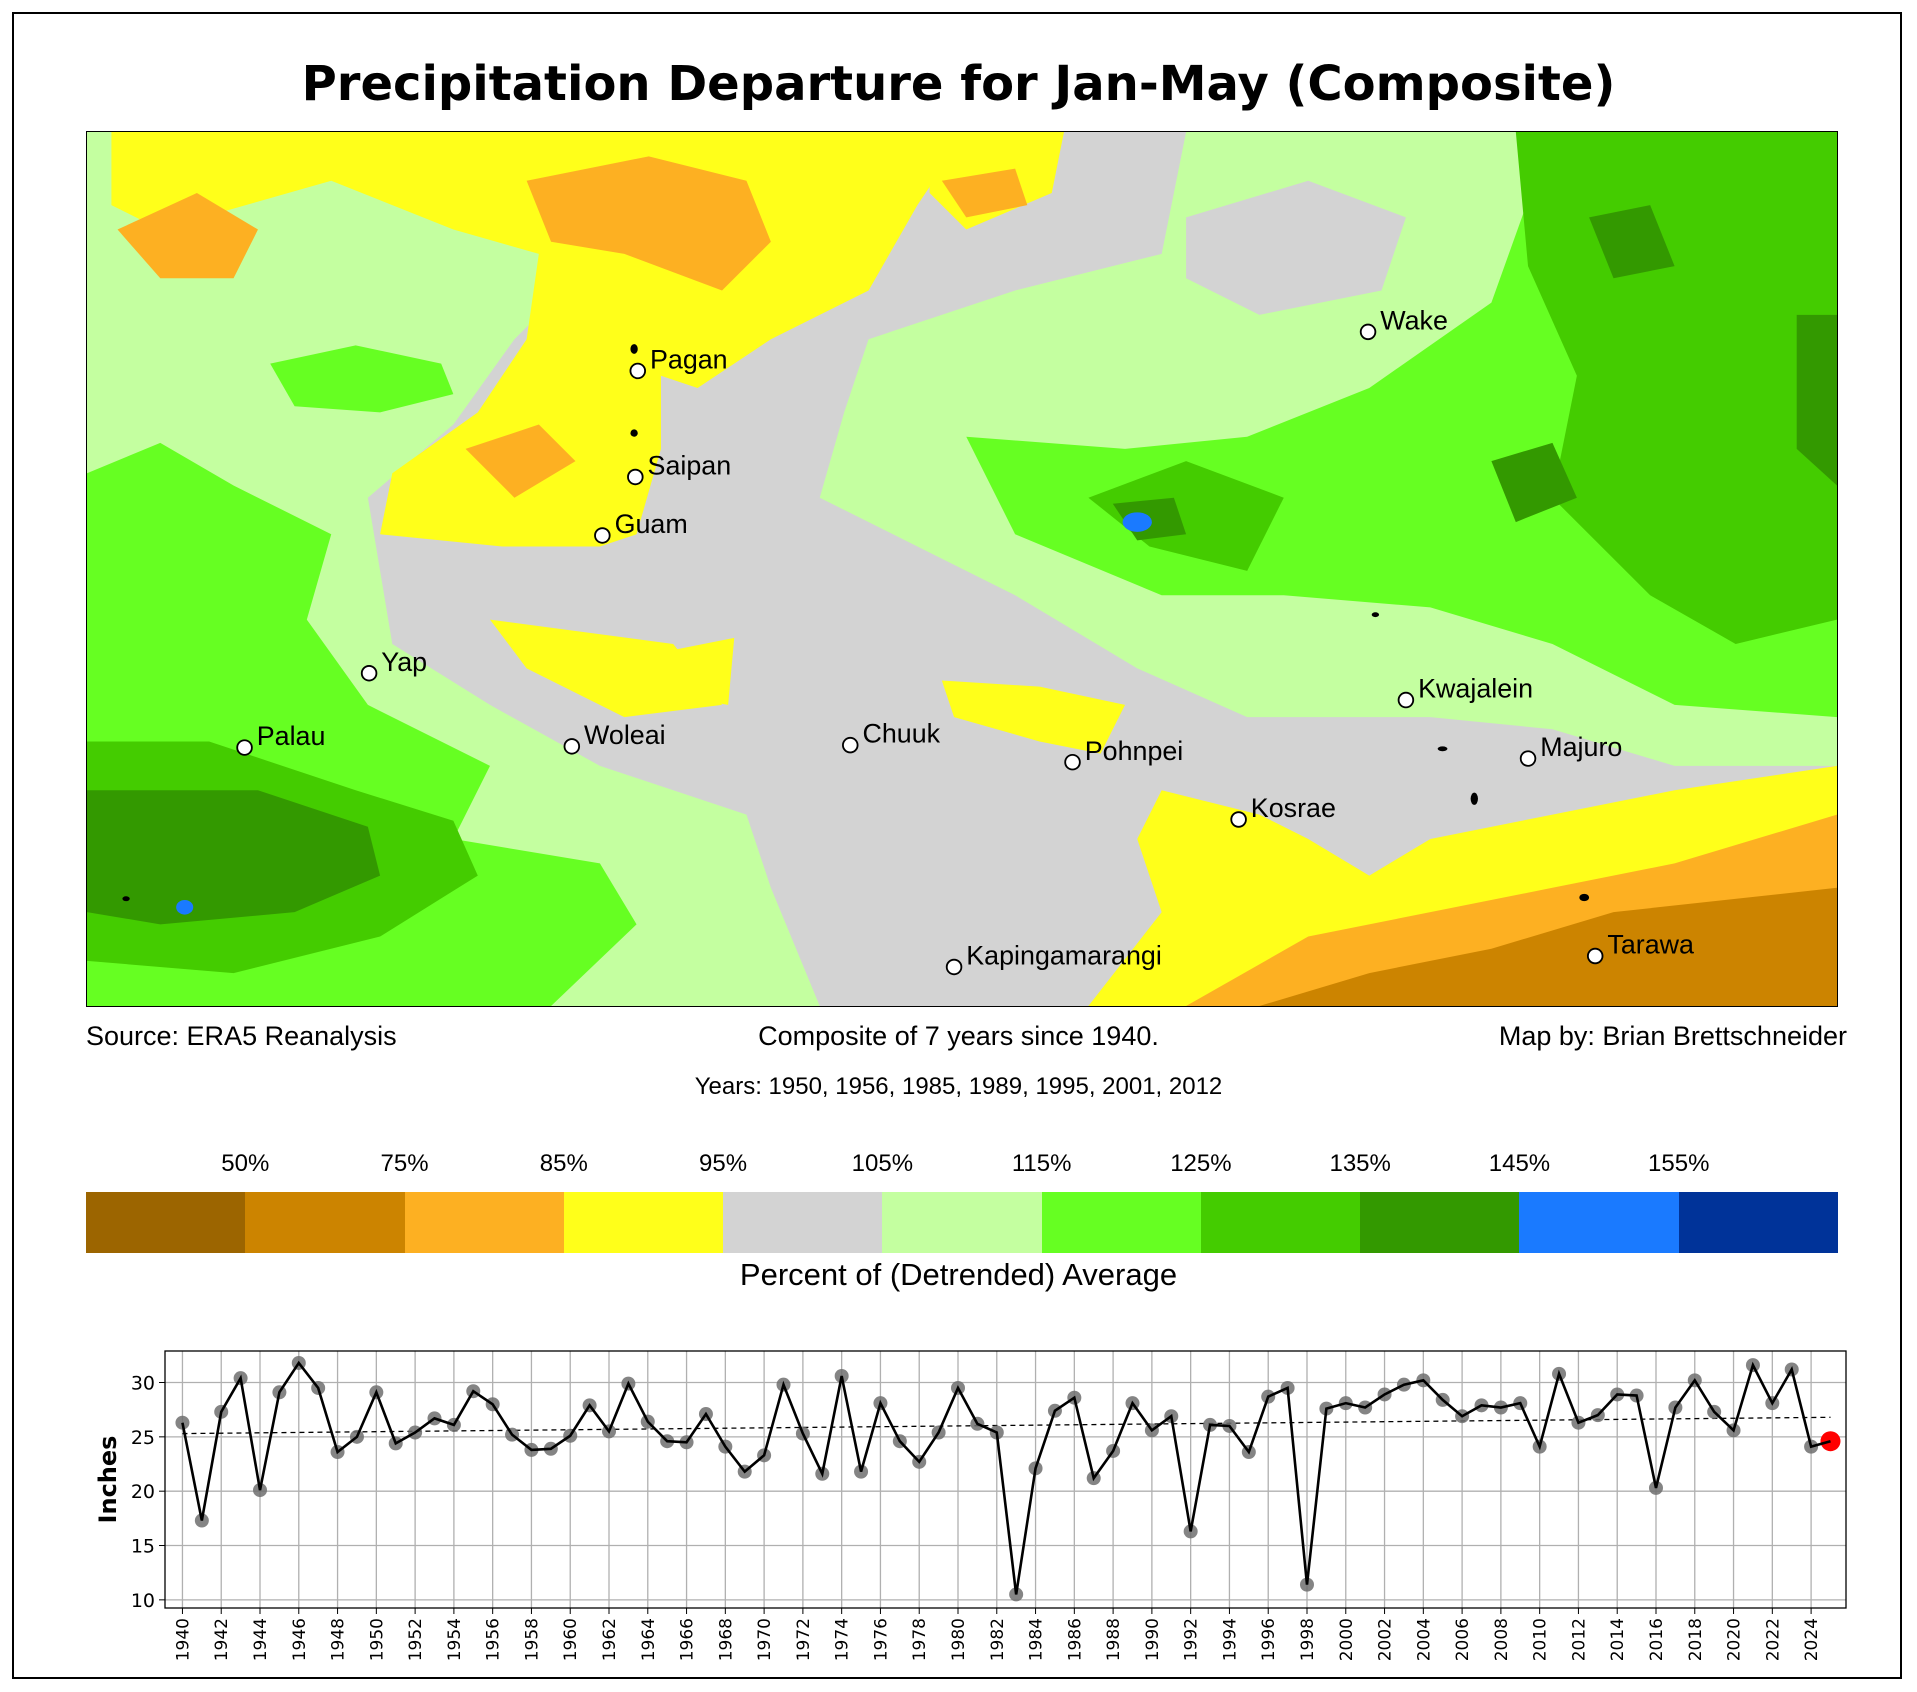 The image size is (1917, 1692). Describe the element at coordinates (723, 1163) in the screenshot. I see `colorbar-label: 95%` at that location.